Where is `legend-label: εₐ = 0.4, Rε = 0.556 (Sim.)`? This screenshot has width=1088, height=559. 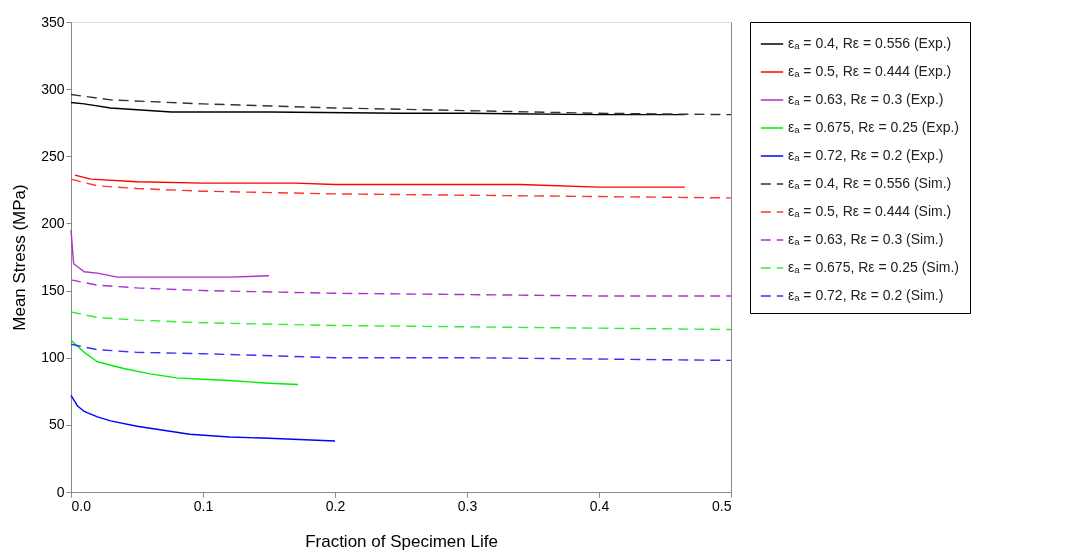 legend-label: εₐ = 0.4, Rε = 0.556 (Sim.) is located at coordinates (870, 183).